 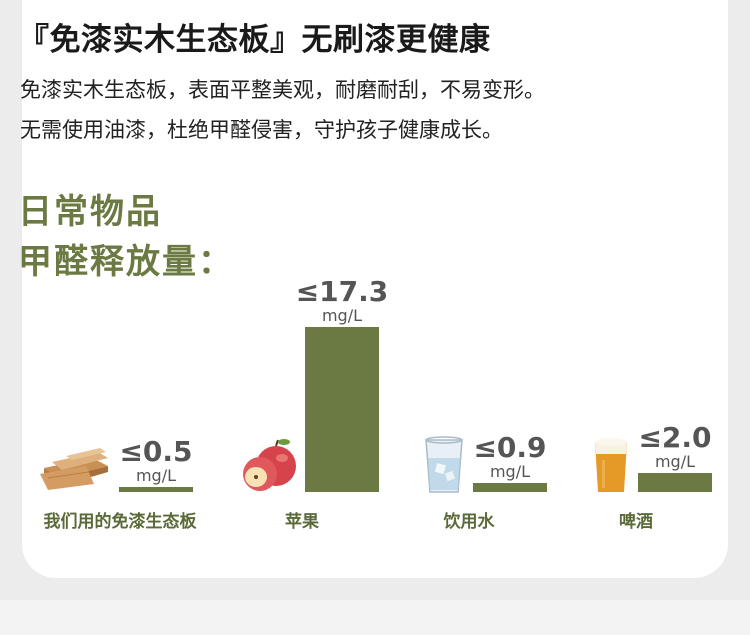 What do you see at coordinates (156, 475) in the screenshot?
I see `unit-label-1: mg/L` at bounding box center [156, 475].